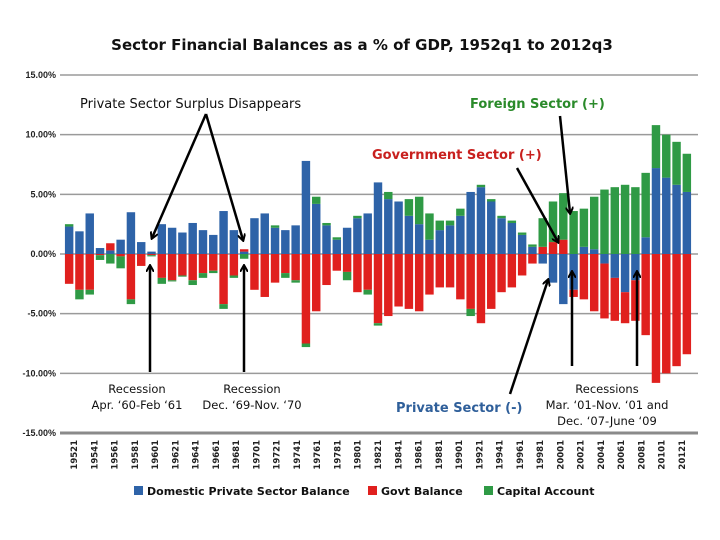 This screenshot has width=720, height=540. I want to click on x-tick-label: 19641, so click(197, 455).